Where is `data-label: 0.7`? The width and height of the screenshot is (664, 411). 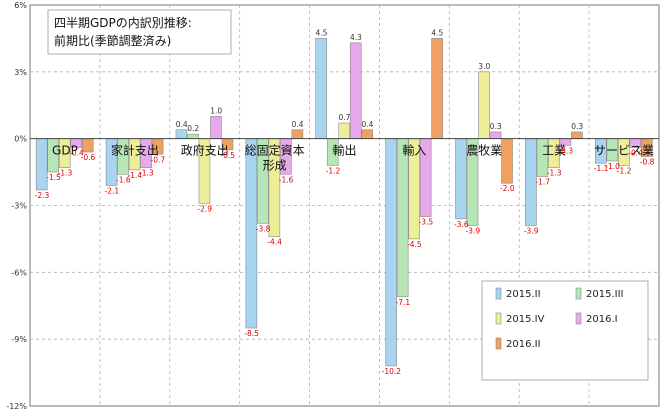 data-label: 0.7 is located at coordinates (345, 117).